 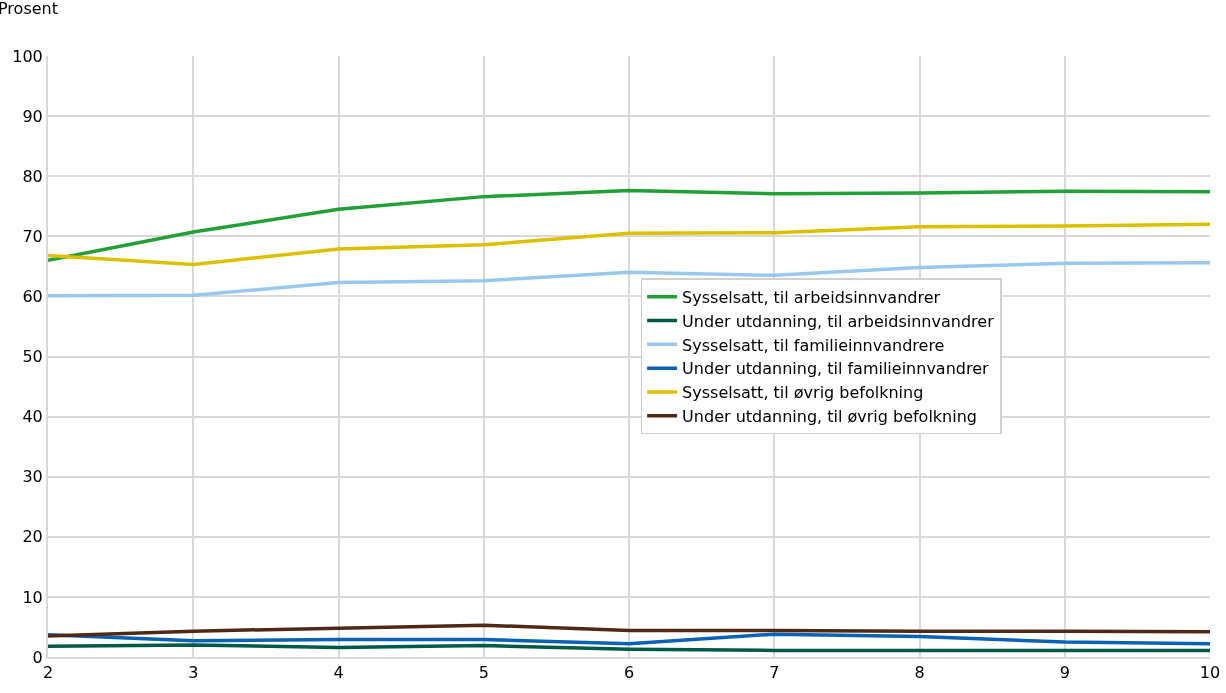 What do you see at coordinates (836, 369) in the screenshot?
I see `legend-label: Under utdanning, til familieinnvandrer` at bounding box center [836, 369].